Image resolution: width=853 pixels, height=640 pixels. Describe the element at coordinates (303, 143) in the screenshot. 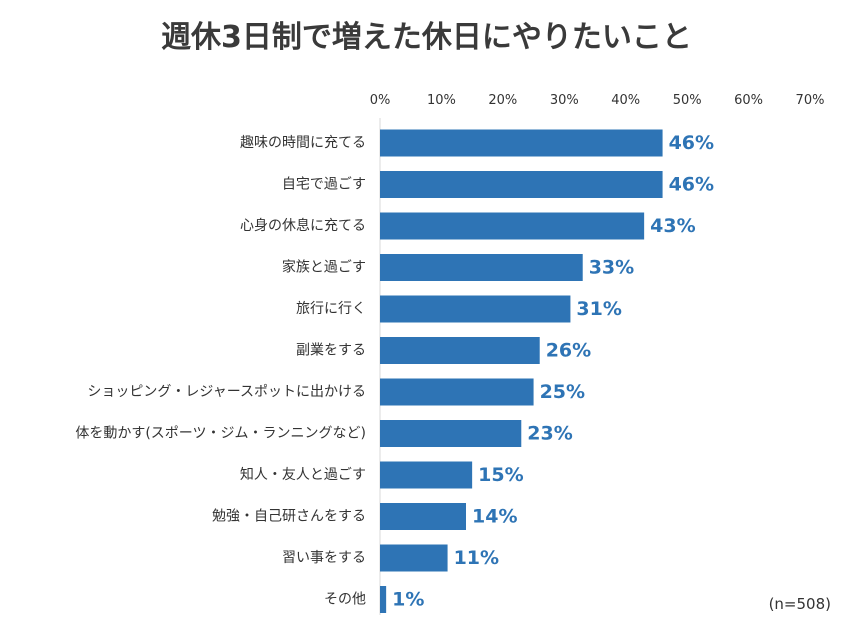

I see `category-label: 趣味の時間に充てる` at that location.